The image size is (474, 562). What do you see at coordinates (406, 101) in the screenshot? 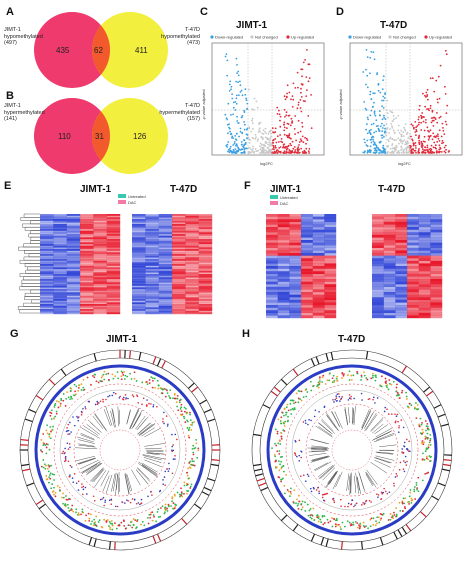
I see `volcano-d-points` at bounding box center [406, 101].